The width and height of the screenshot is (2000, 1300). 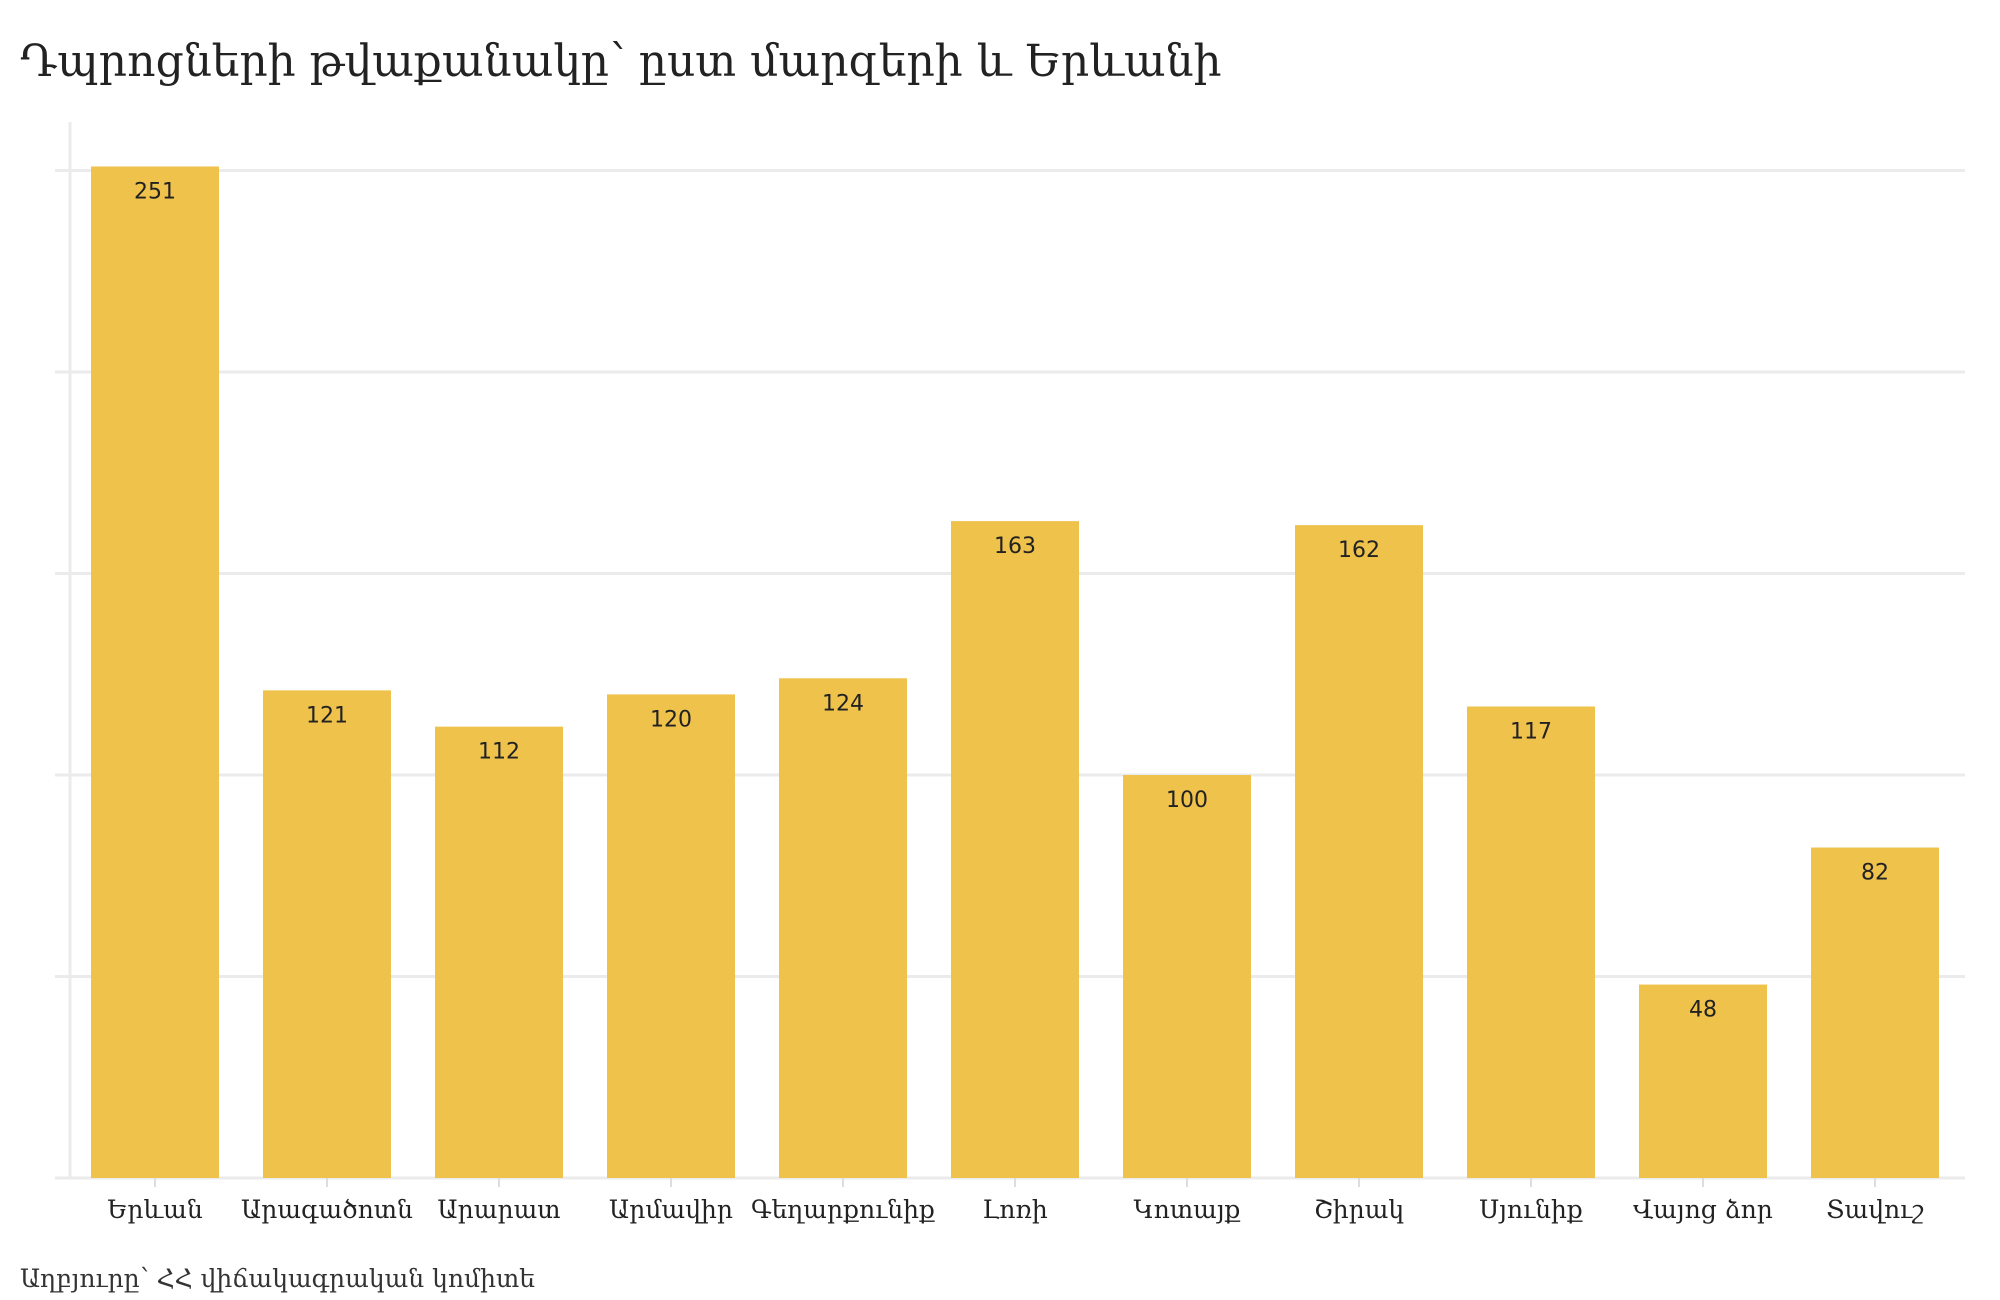 What do you see at coordinates (1359, 550) in the screenshot?
I see `data-label: 162` at bounding box center [1359, 550].